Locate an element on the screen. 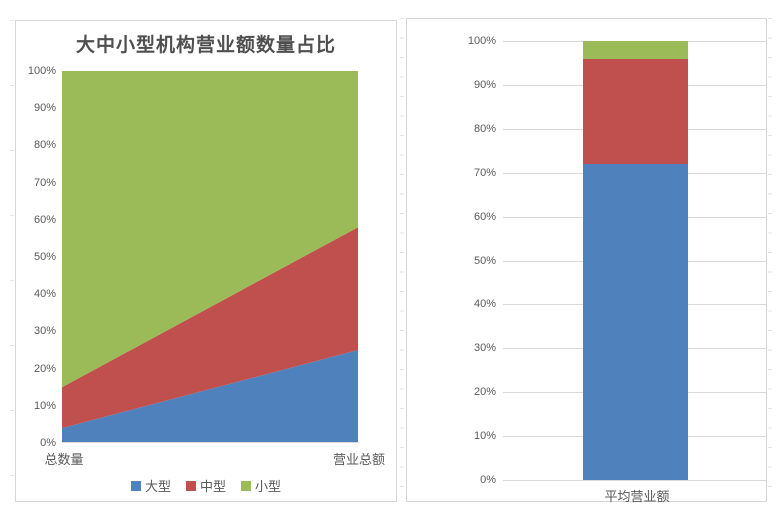 This screenshot has width=783, height=520. chart-title: 大中小型机构营业额数量占比 is located at coordinates (205, 45).